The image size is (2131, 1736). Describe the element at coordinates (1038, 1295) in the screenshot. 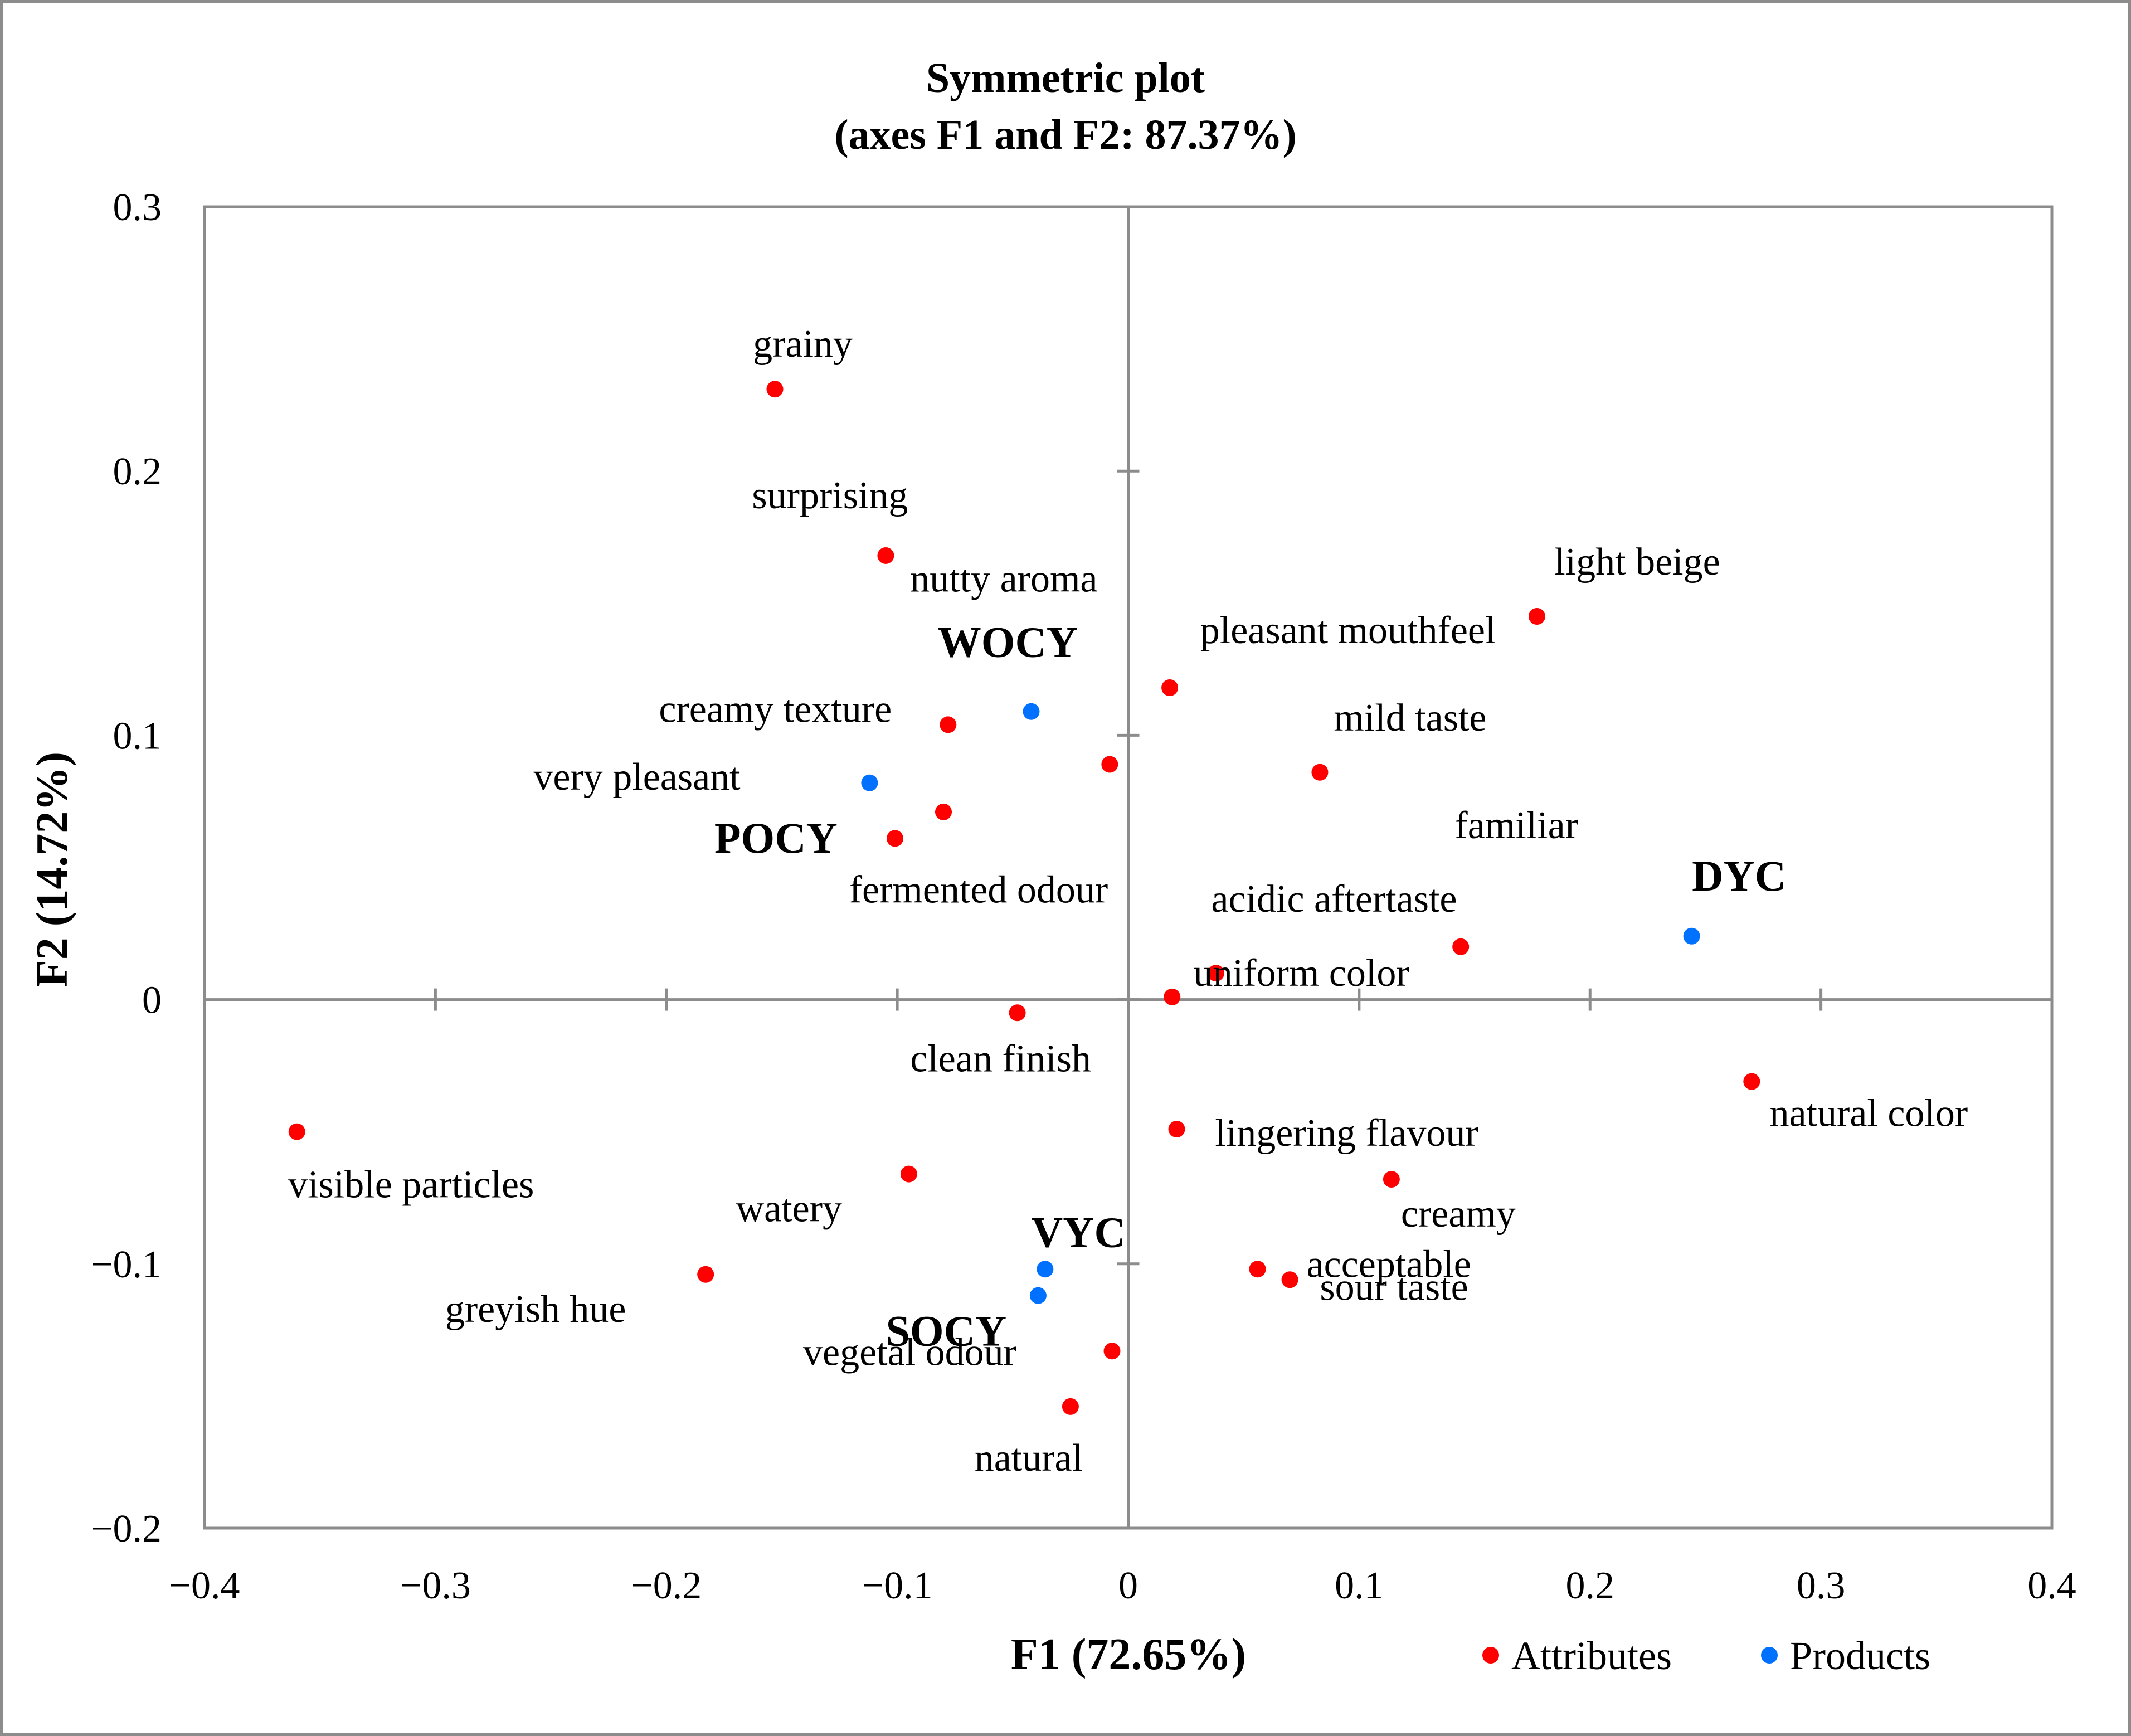

I see `product-point-socy` at that location.